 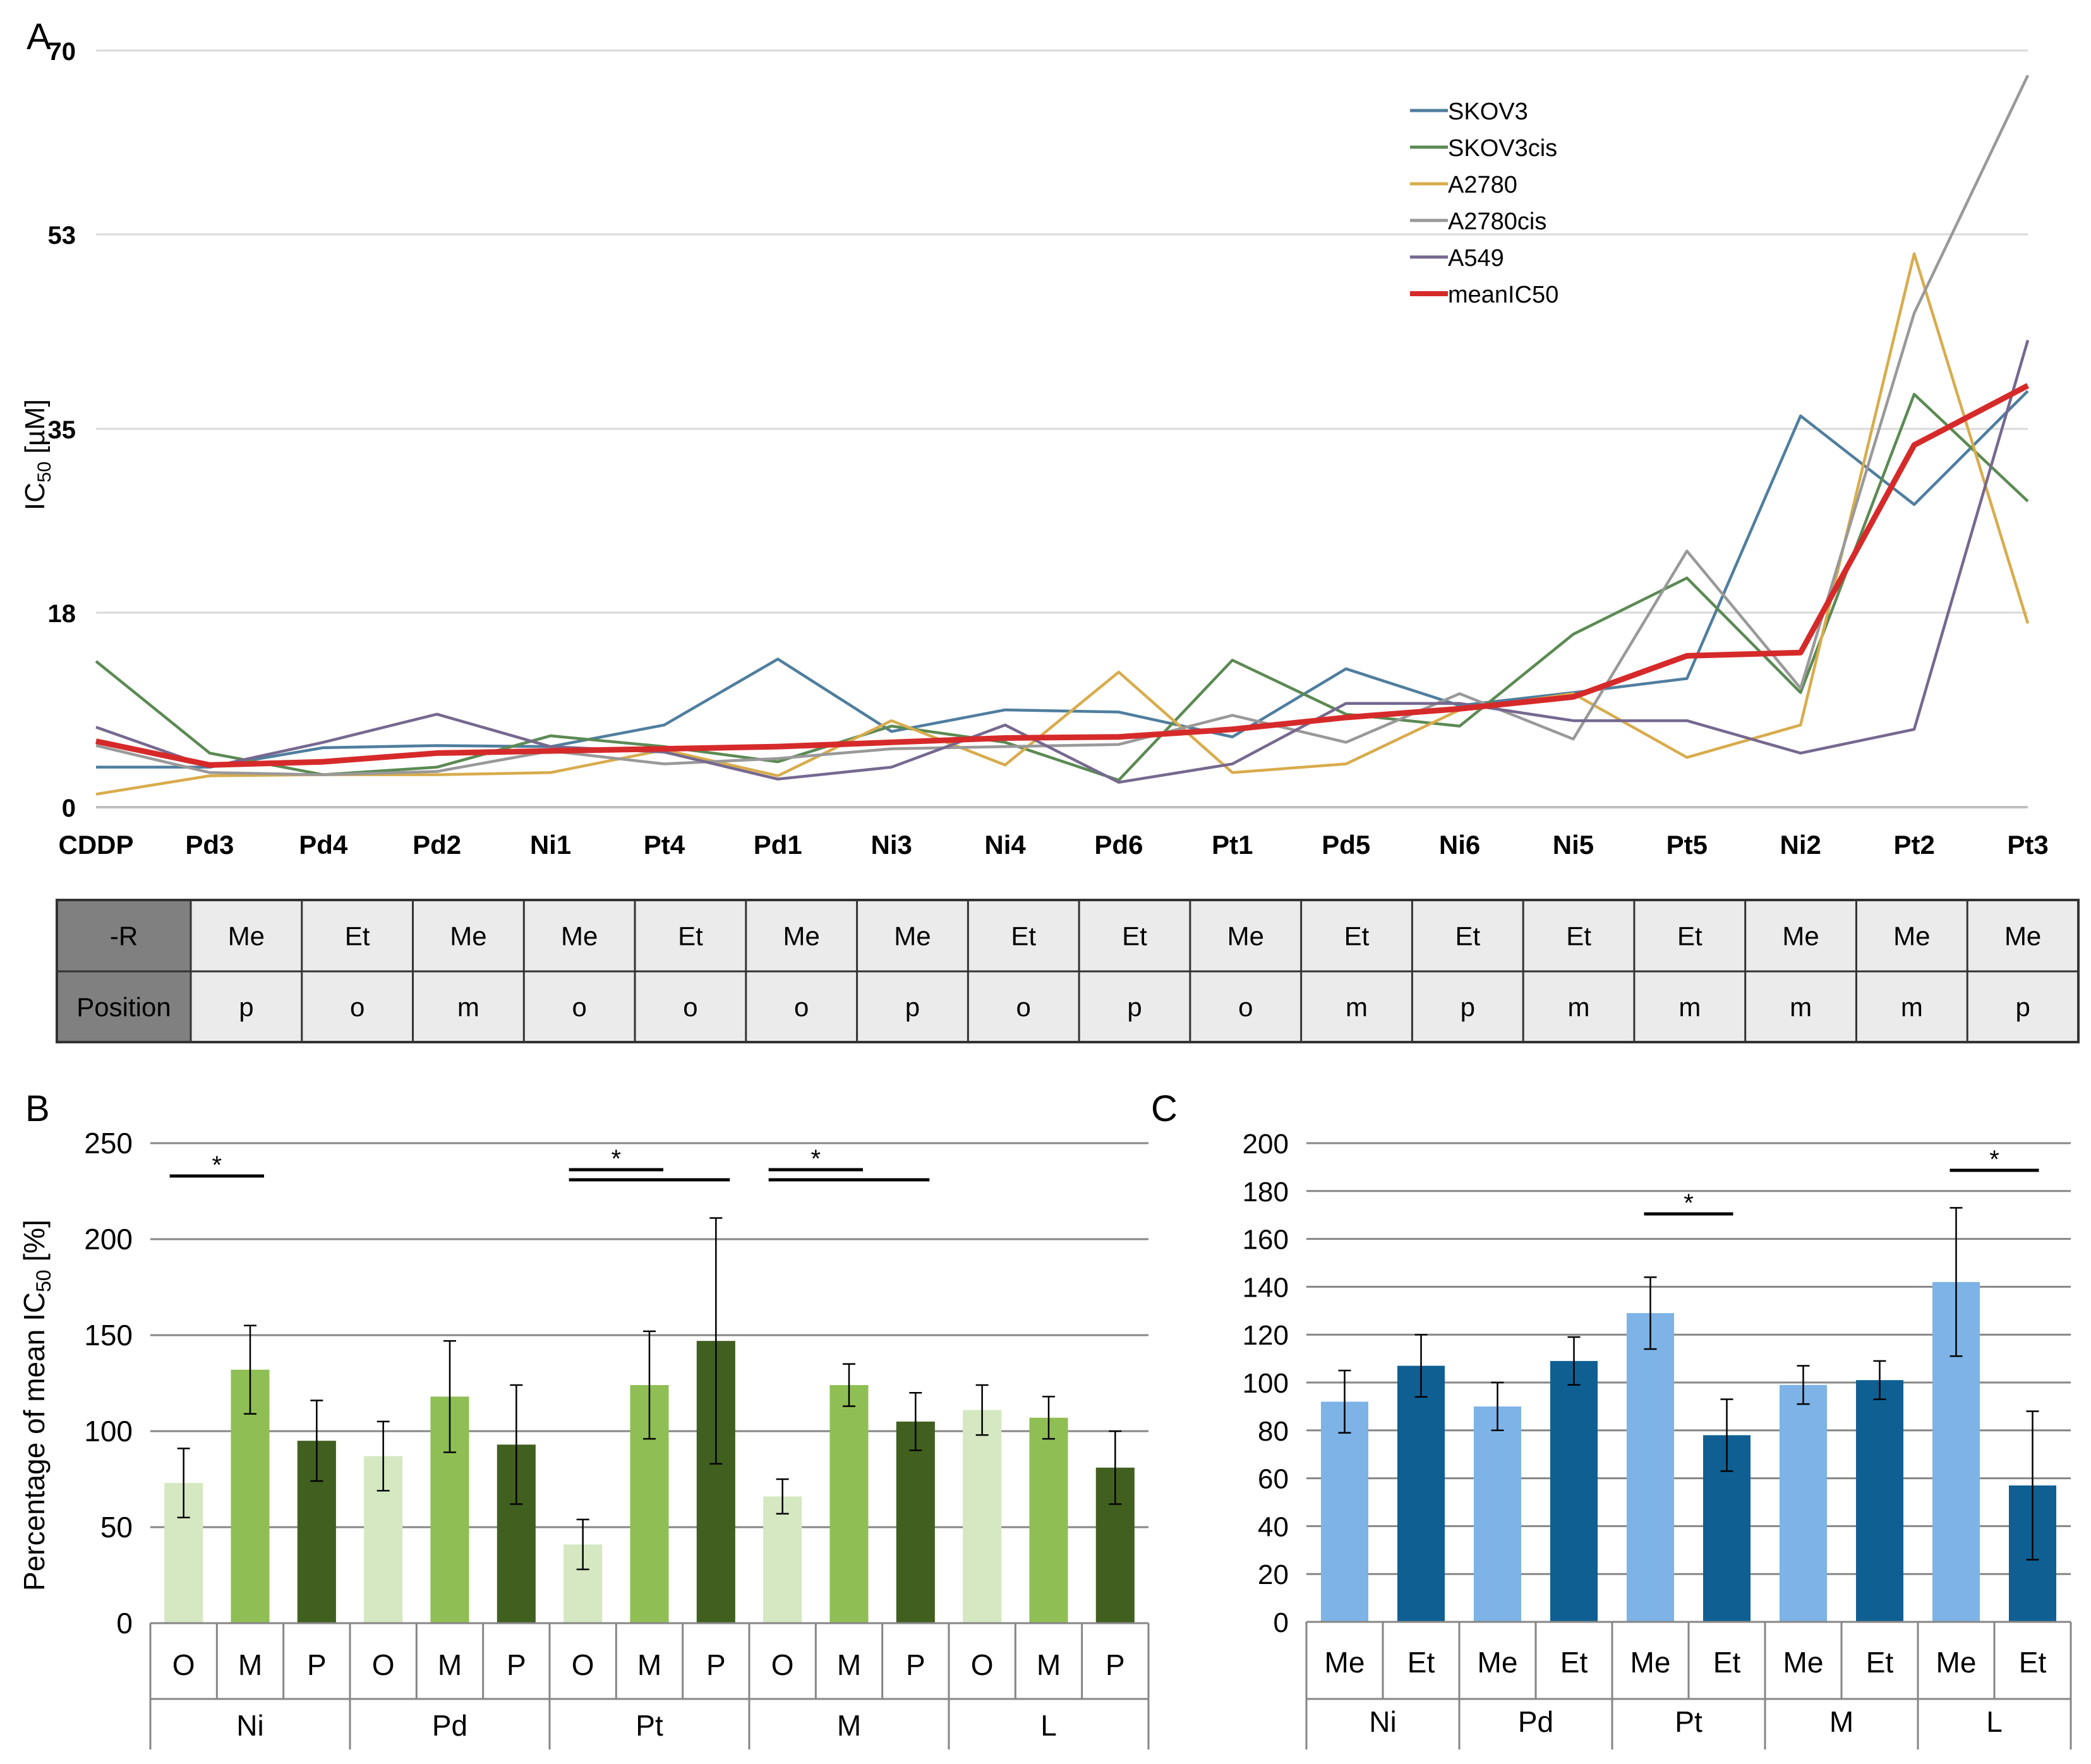 What do you see at coordinates (1476, 258) in the screenshot?
I see `legend-label: A549` at bounding box center [1476, 258].